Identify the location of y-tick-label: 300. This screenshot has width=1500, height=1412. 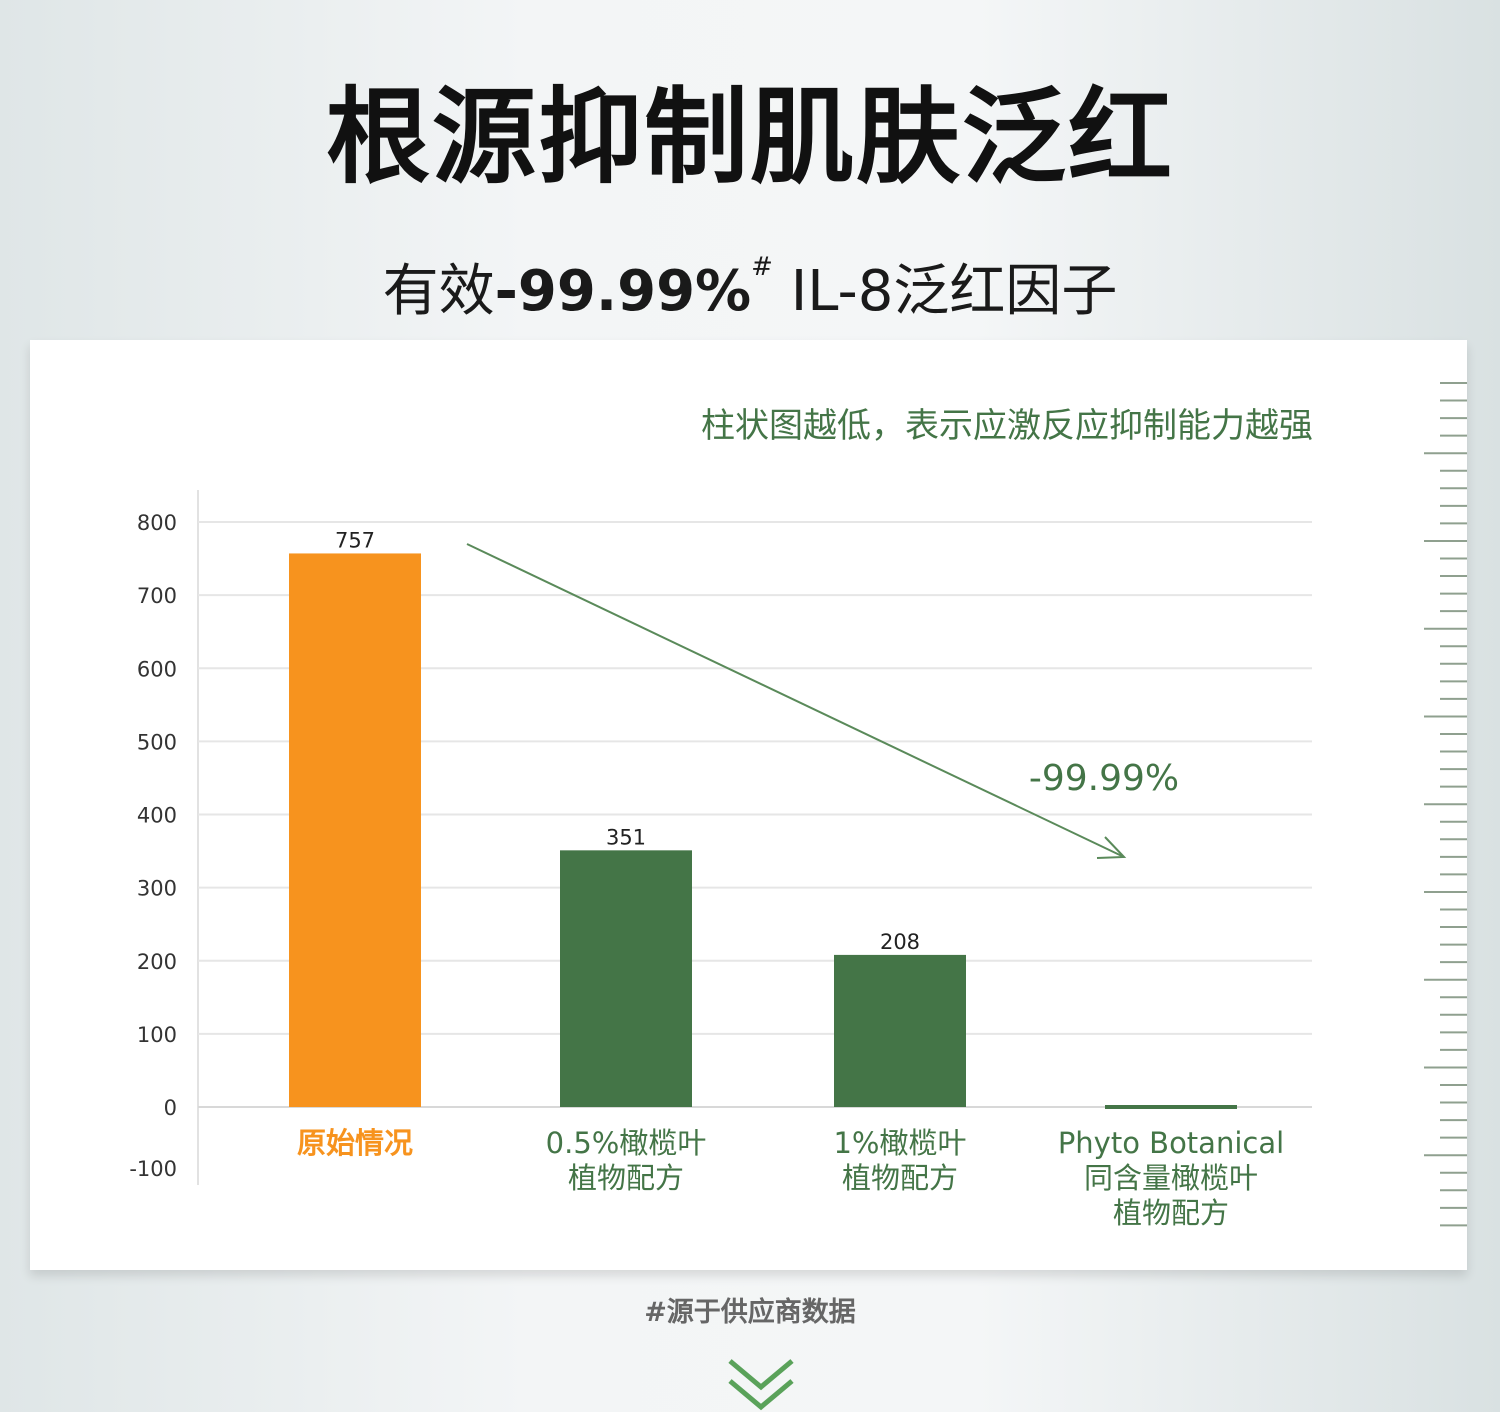
(157, 889).